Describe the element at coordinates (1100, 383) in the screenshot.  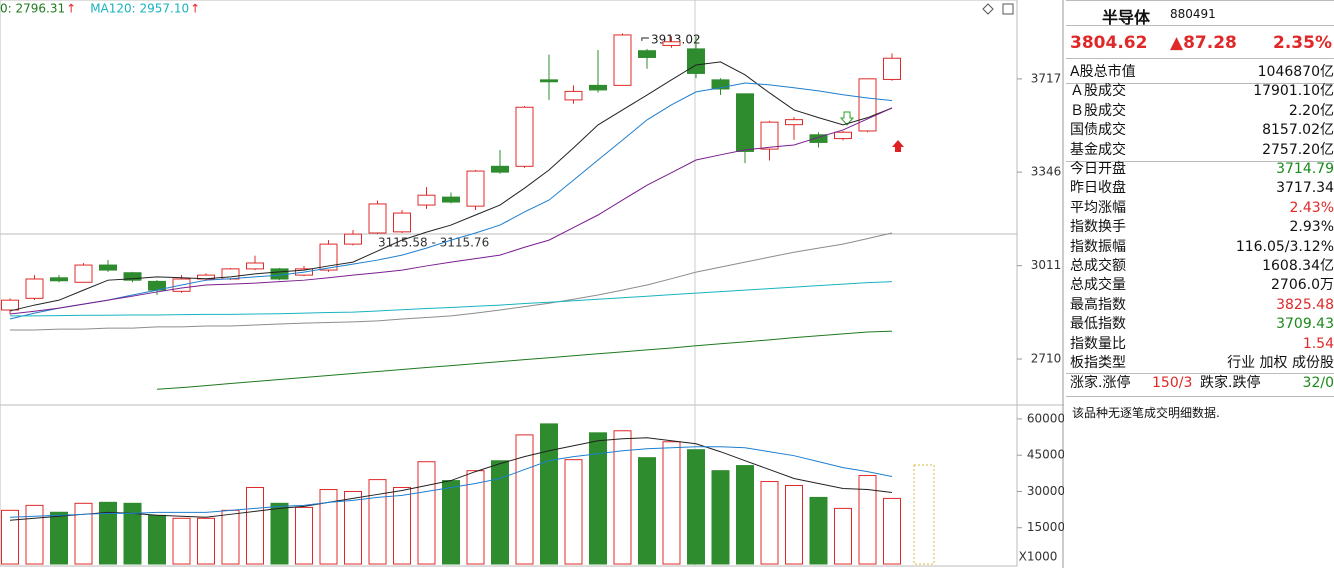
I see `advance-label: 涨家.涨停` at that location.